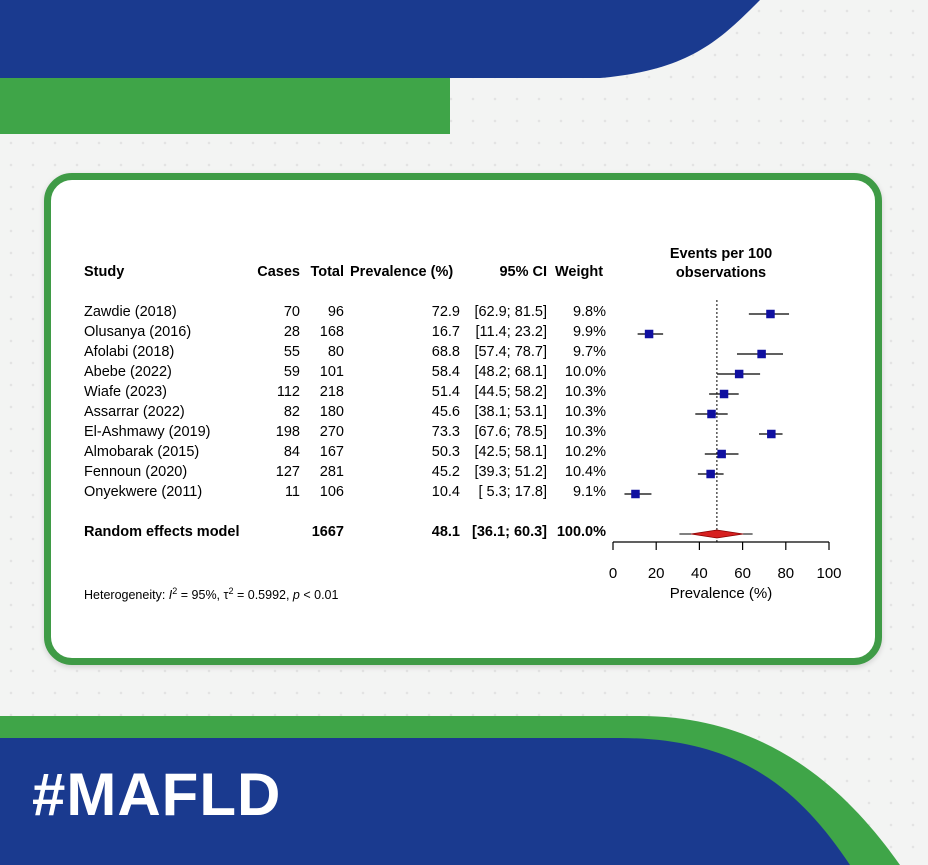  I want to click on row-prevalence: 72.9, so click(445, 312).